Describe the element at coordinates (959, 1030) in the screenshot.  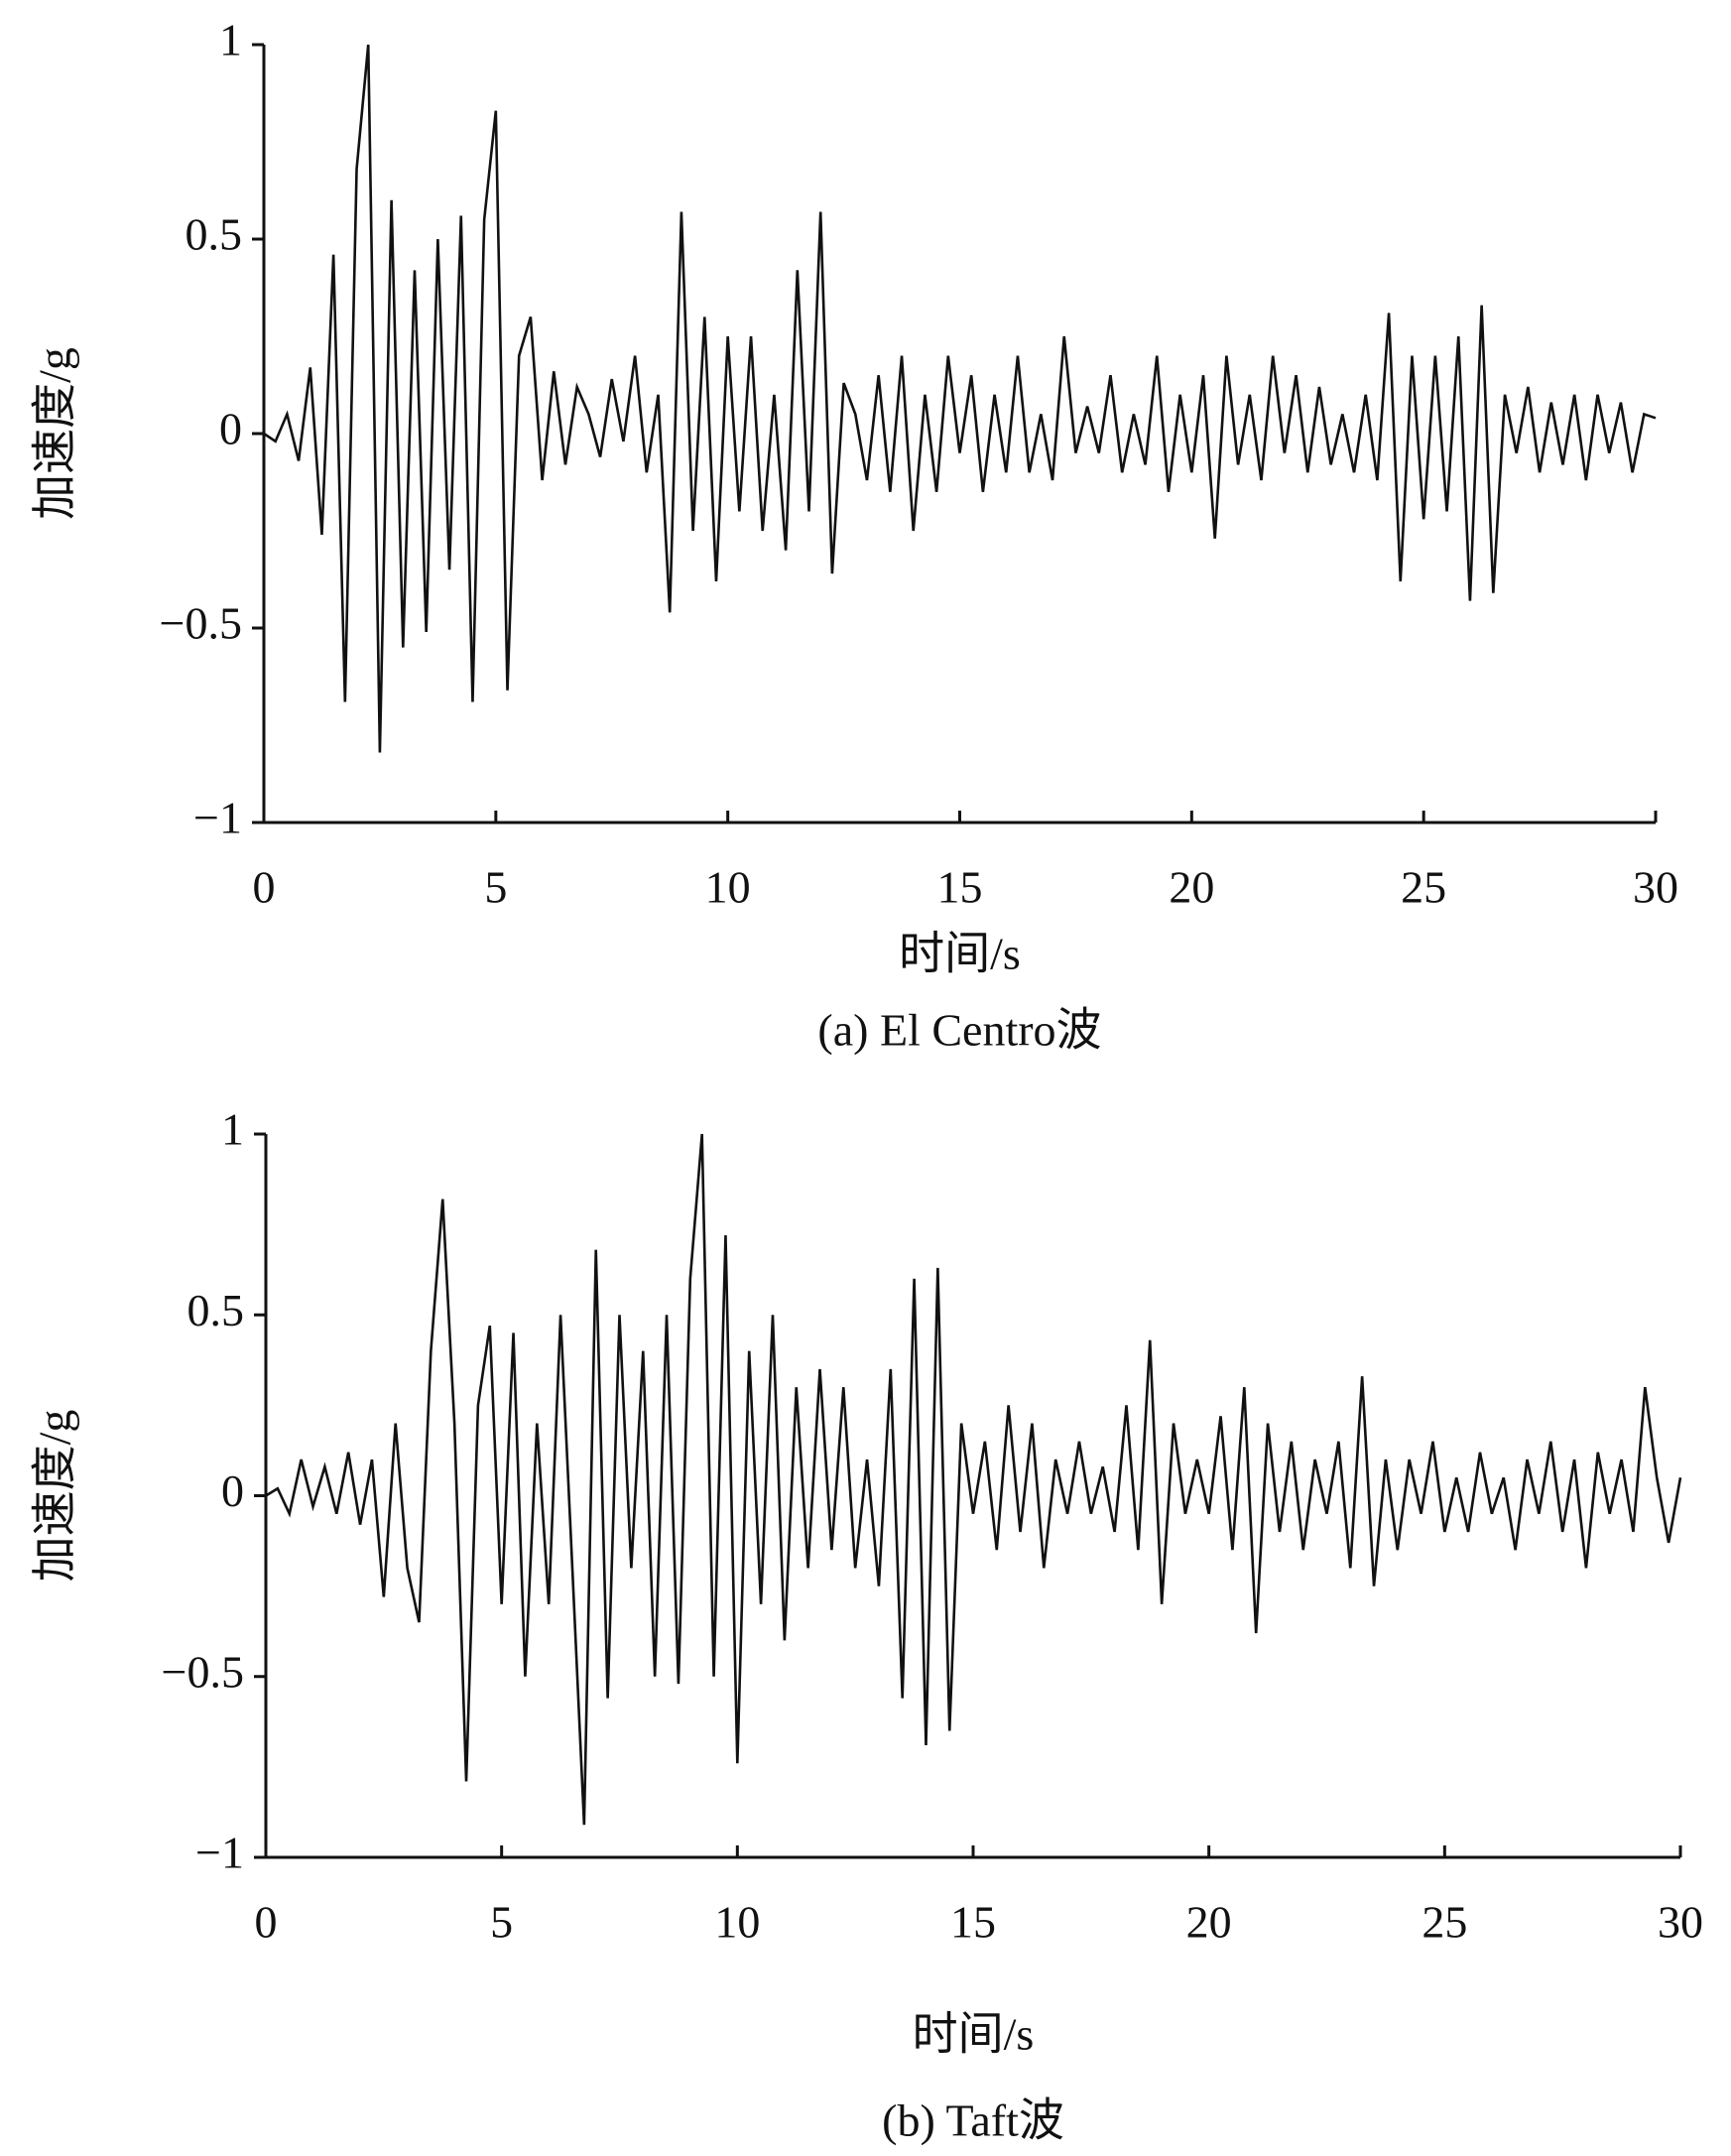
I see `caption: (a) El Centro波` at that location.